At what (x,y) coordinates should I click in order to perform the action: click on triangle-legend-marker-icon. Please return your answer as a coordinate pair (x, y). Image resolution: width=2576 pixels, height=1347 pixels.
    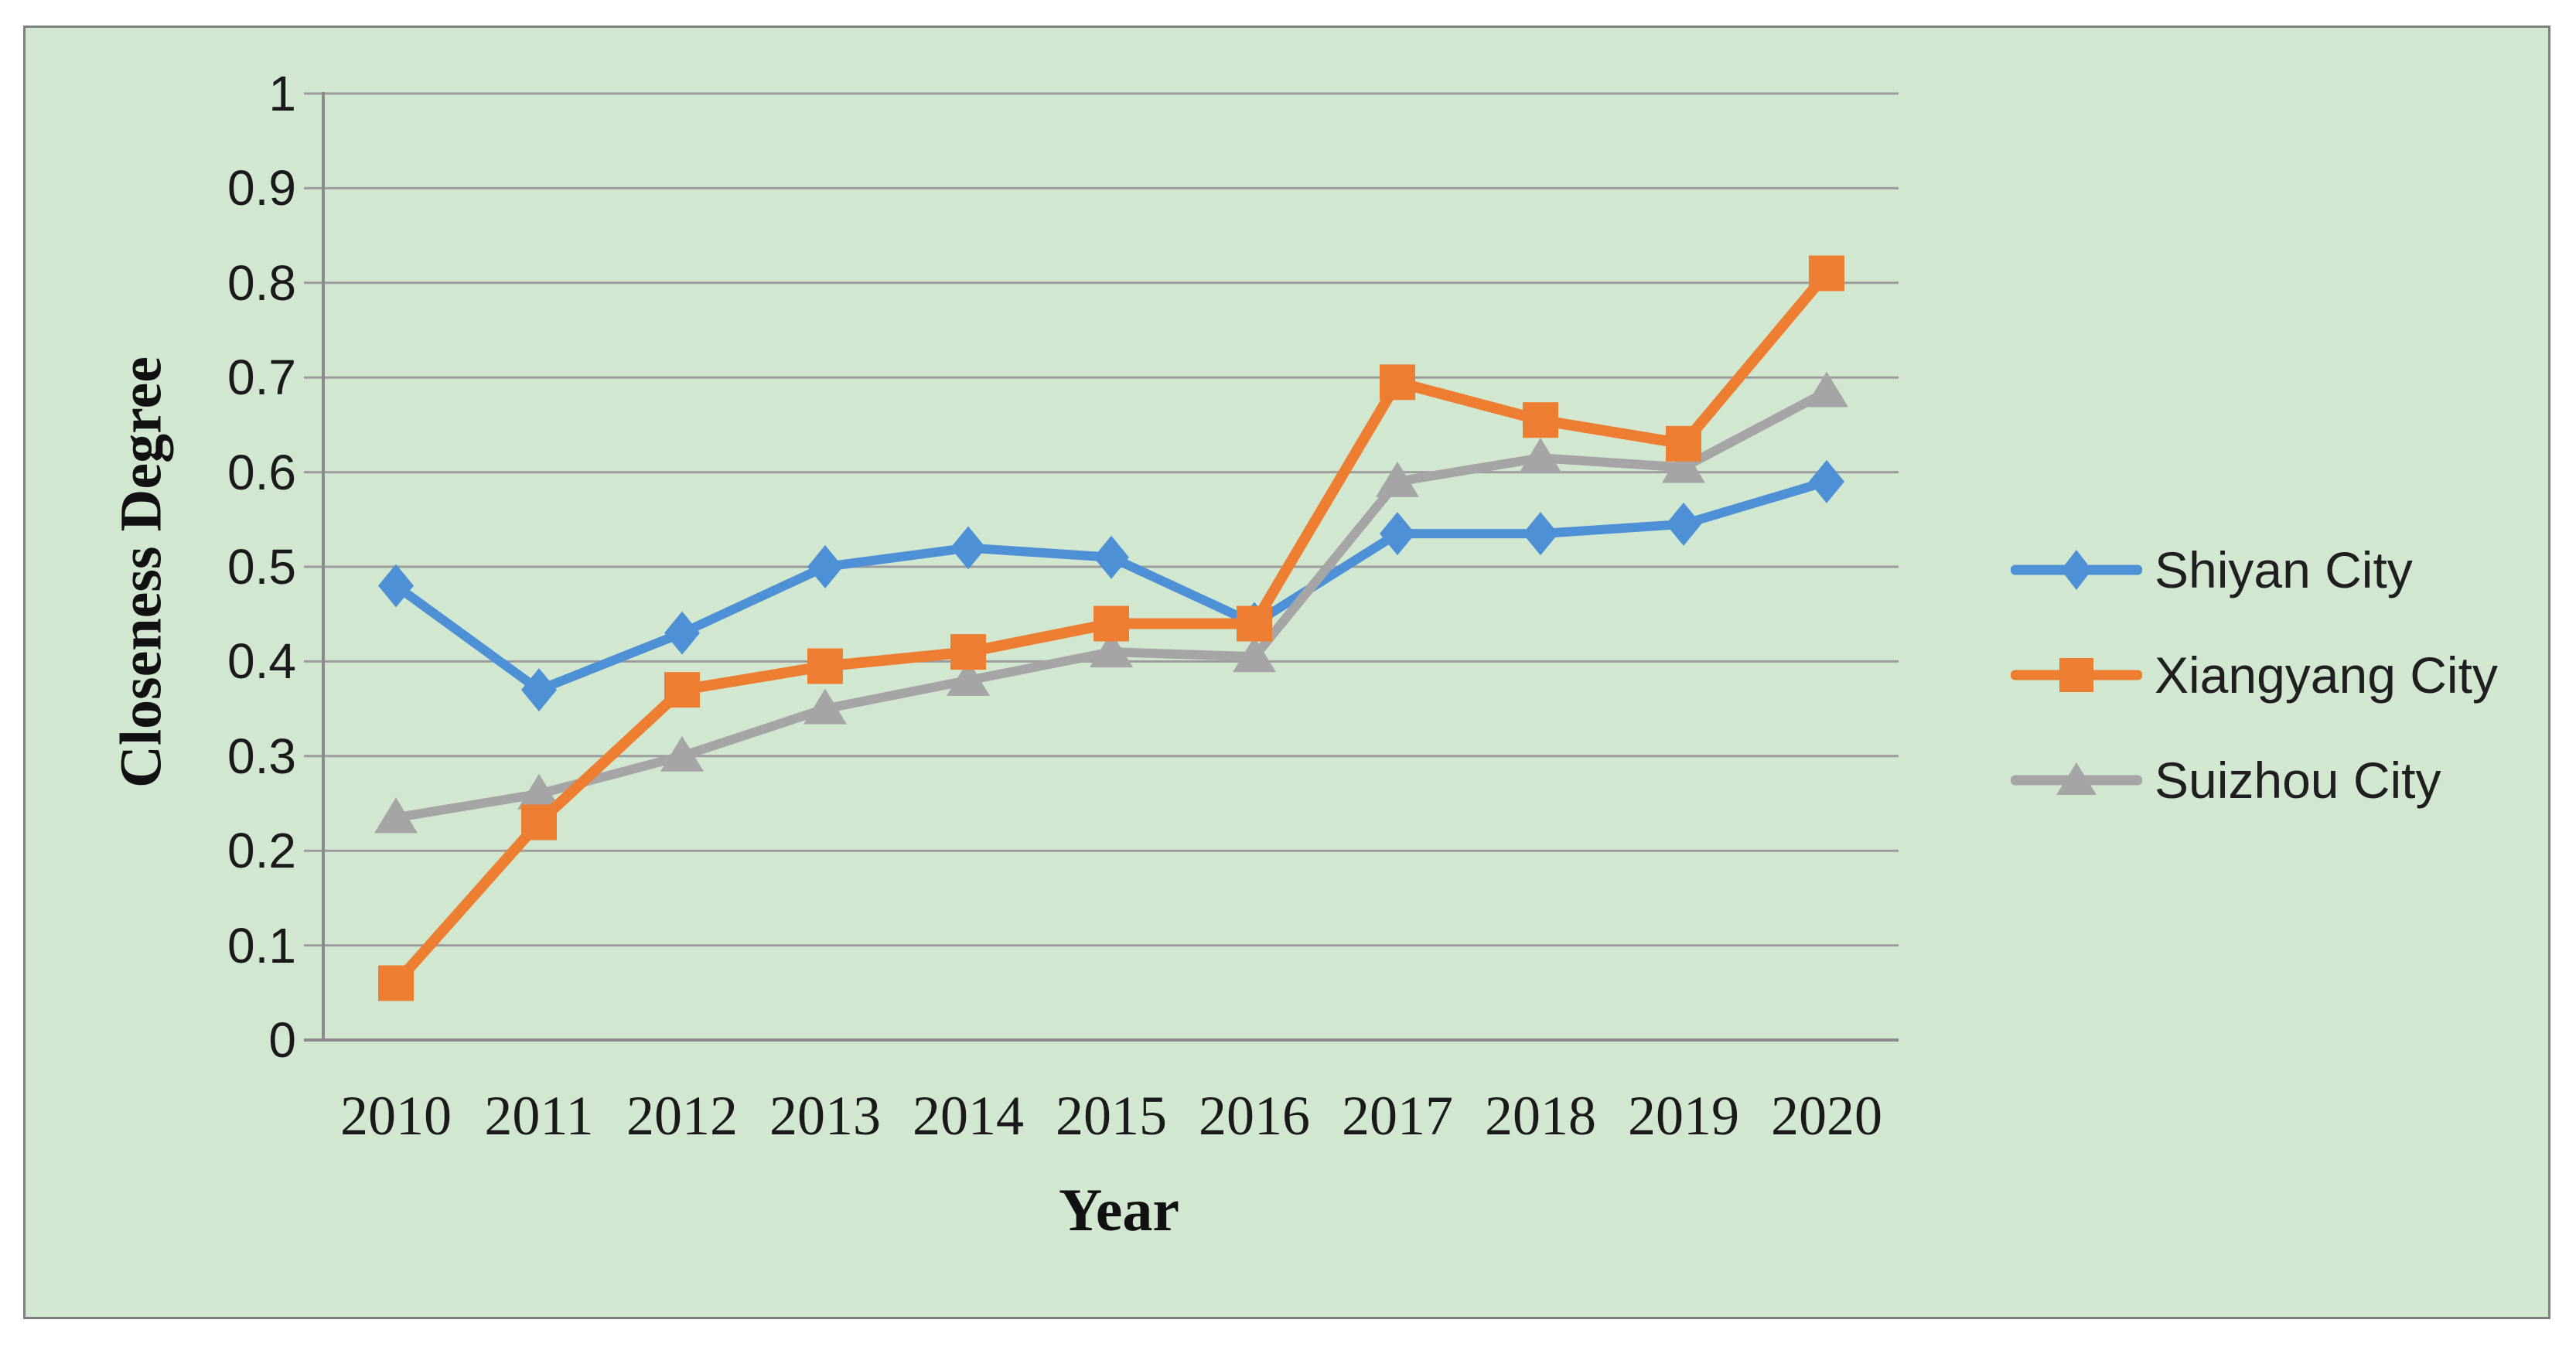
    Looking at the image, I should click on (2076, 778).